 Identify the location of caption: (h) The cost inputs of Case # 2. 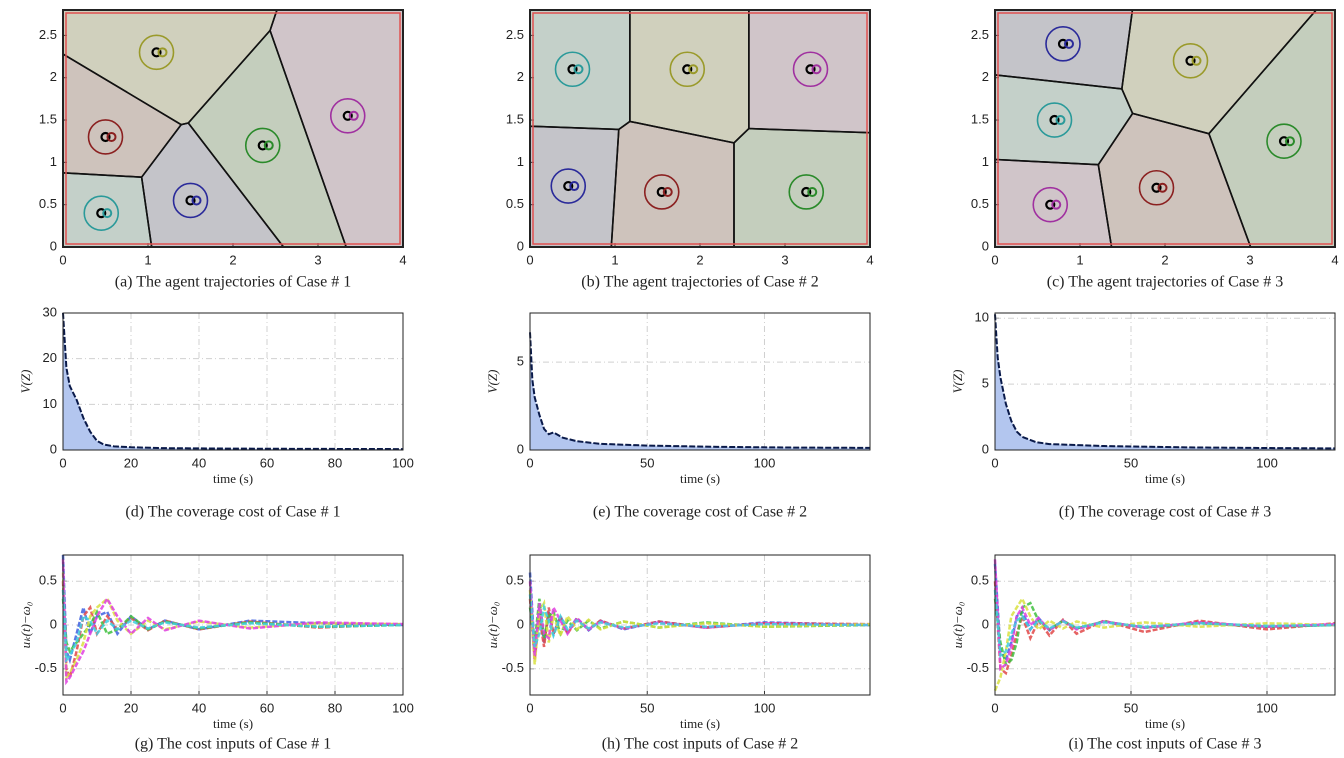
(700, 744).